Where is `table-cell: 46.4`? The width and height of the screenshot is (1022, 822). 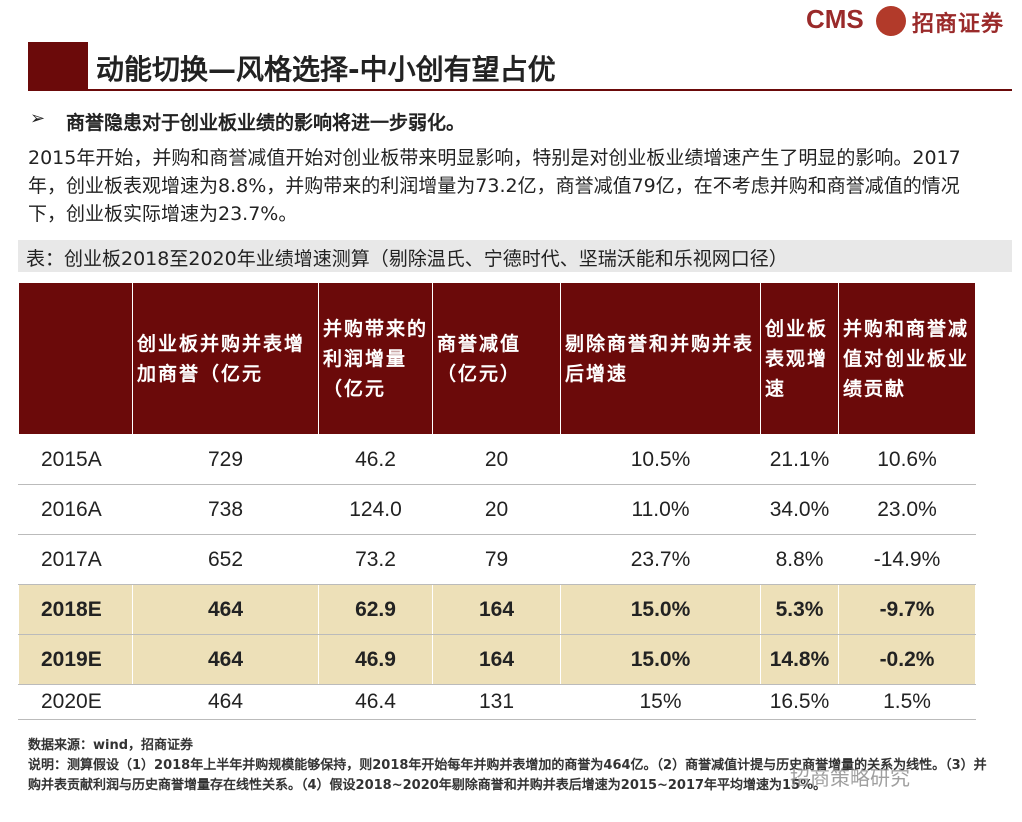 table-cell: 46.4 is located at coordinates (375, 702).